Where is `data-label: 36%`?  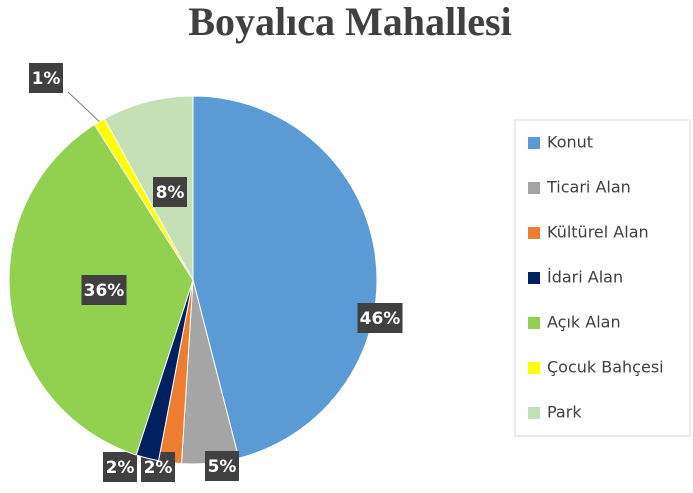 data-label: 36% is located at coordinates (104, 291).